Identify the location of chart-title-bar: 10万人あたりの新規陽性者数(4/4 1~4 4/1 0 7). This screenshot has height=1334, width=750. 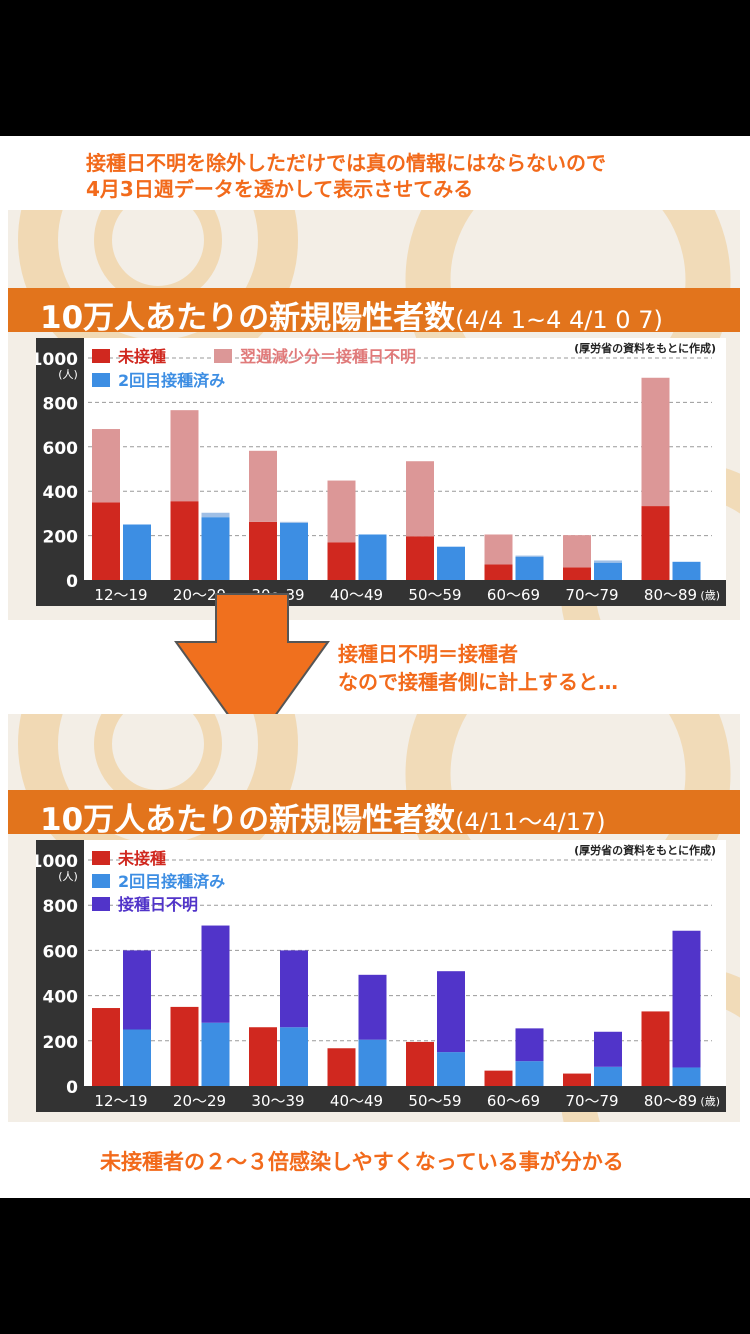
(374, 312).